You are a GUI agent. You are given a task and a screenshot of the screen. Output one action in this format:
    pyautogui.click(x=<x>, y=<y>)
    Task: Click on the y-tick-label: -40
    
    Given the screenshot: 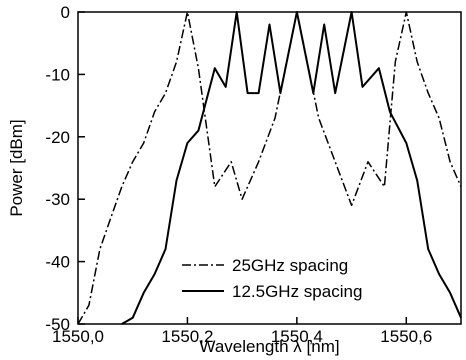 What is the action you would take?
    pyautogui.click(x=57, y=262)
    